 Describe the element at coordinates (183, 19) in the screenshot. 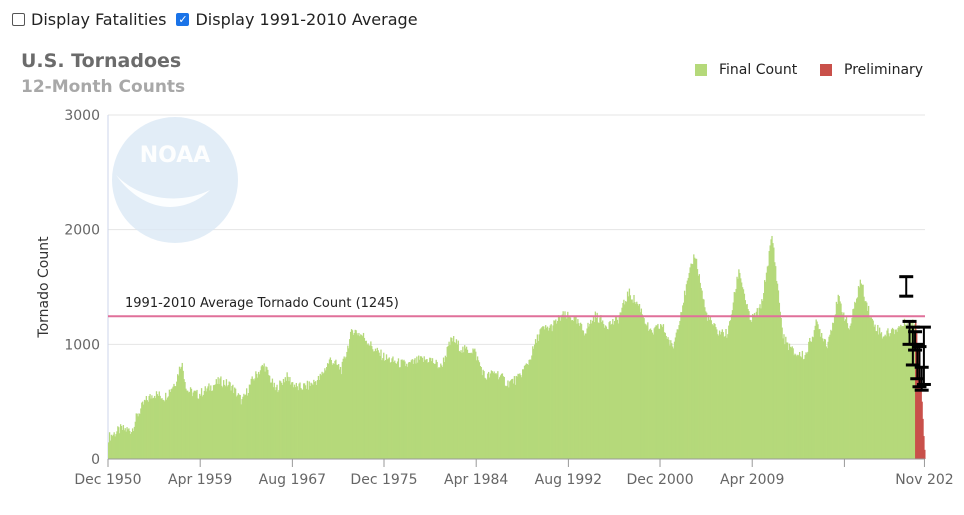

I see `checkbox-box-checked: ✓` at that location.